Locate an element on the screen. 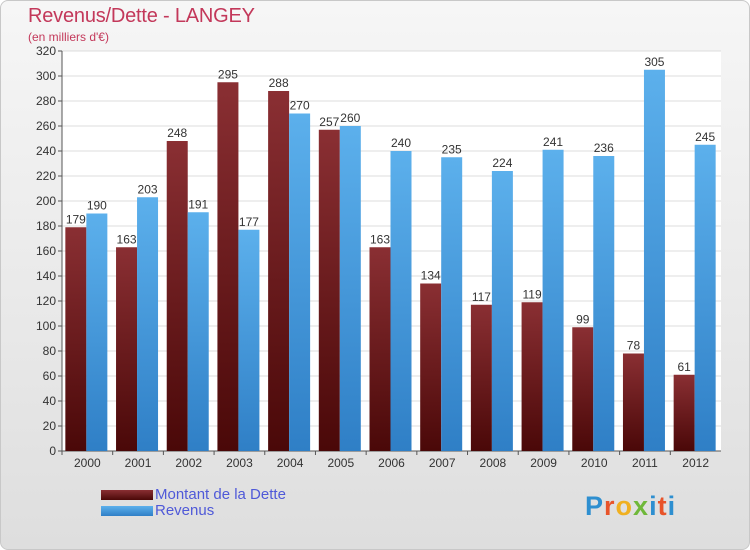 The image size is (750, 550). y-tick-label: 140 is located at coordinates (46, 276).